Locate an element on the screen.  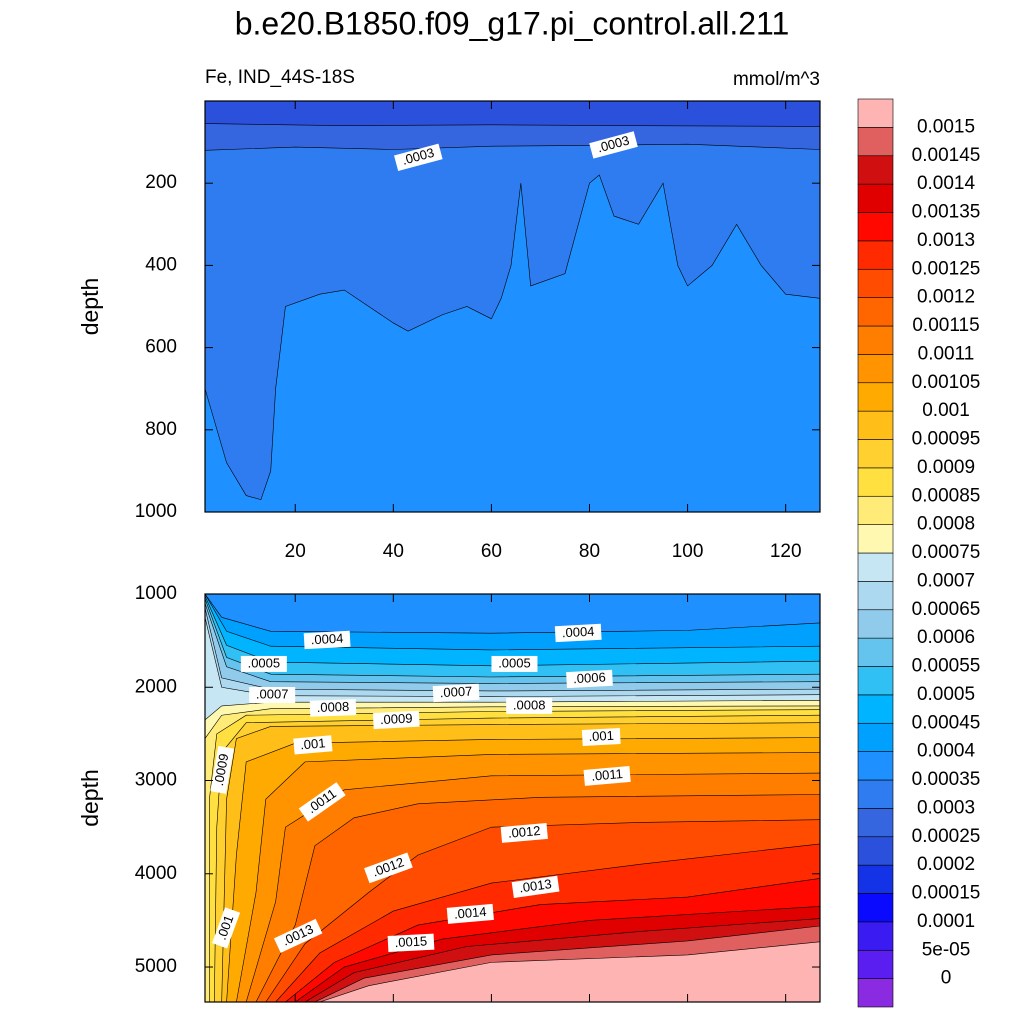
x-tick-label: 60 is located at coordinates (491, 551).